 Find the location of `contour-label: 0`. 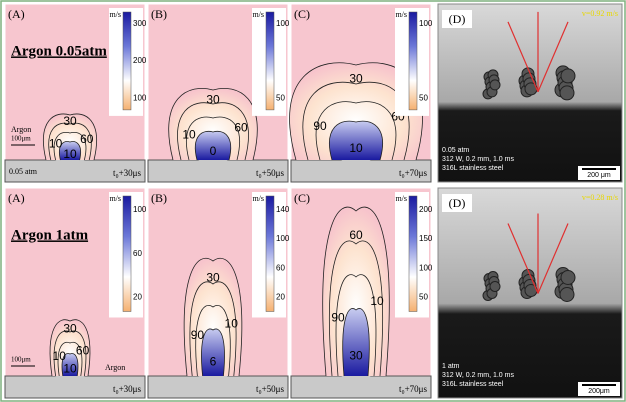

contour-label: 0 is located at coordinates (213, 151).